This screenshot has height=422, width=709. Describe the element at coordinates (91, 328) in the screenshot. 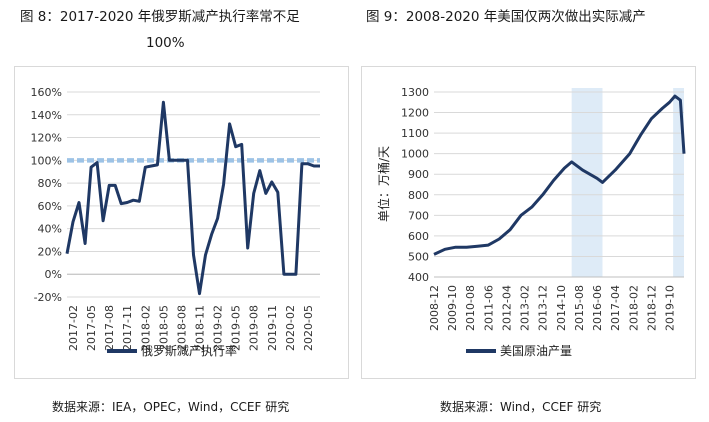

I see `x-tick-label: 2017-05` at that location.